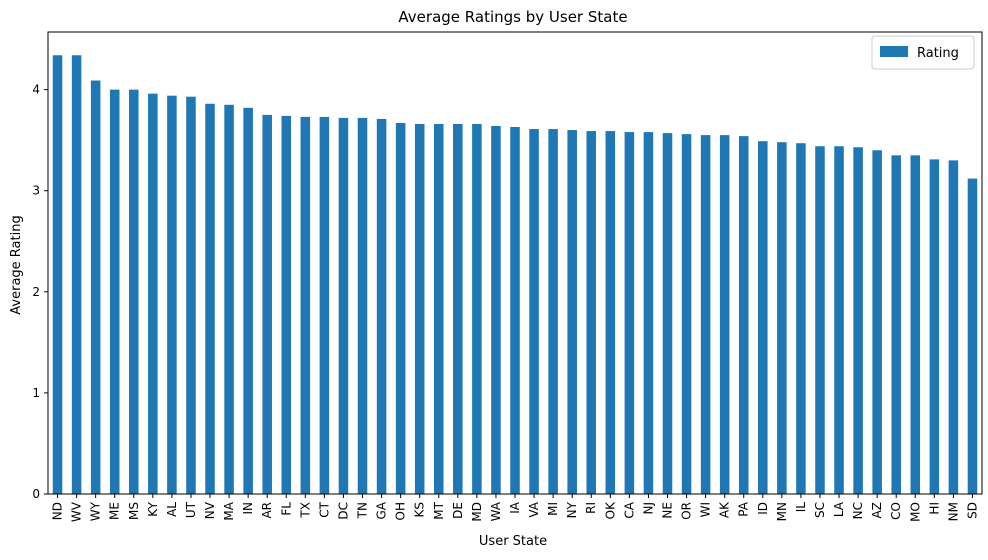 The width and height of the screenshot is (988, 560). What do you see at coordinates (381, 306) in the screenshot?
I see `bar-ga` at bounding box center [381, 306].